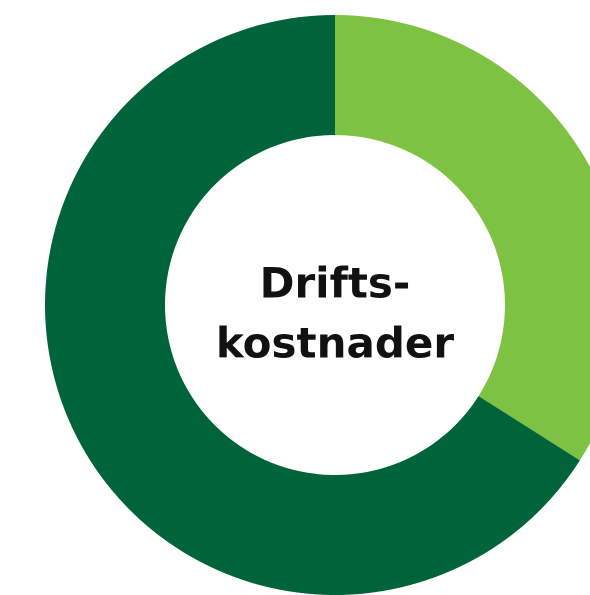  Describe the element at coordinates (335, 283) in the screenshot. I see `center-label: Drifts-` at that location.